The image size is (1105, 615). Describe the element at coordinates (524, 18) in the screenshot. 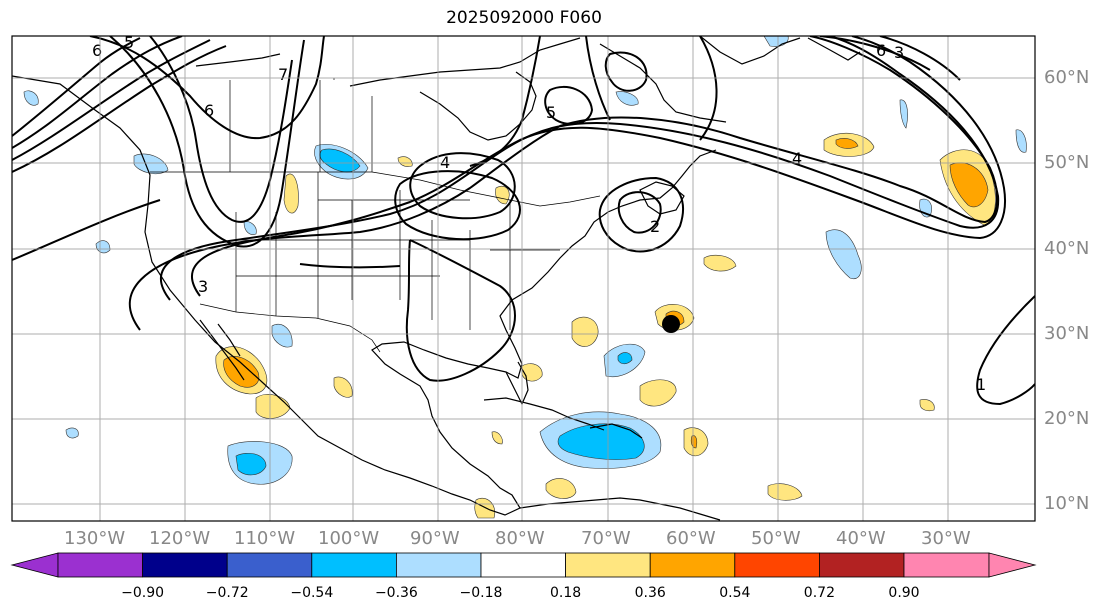

I see `map-title: 2025092000 F060` at that location.